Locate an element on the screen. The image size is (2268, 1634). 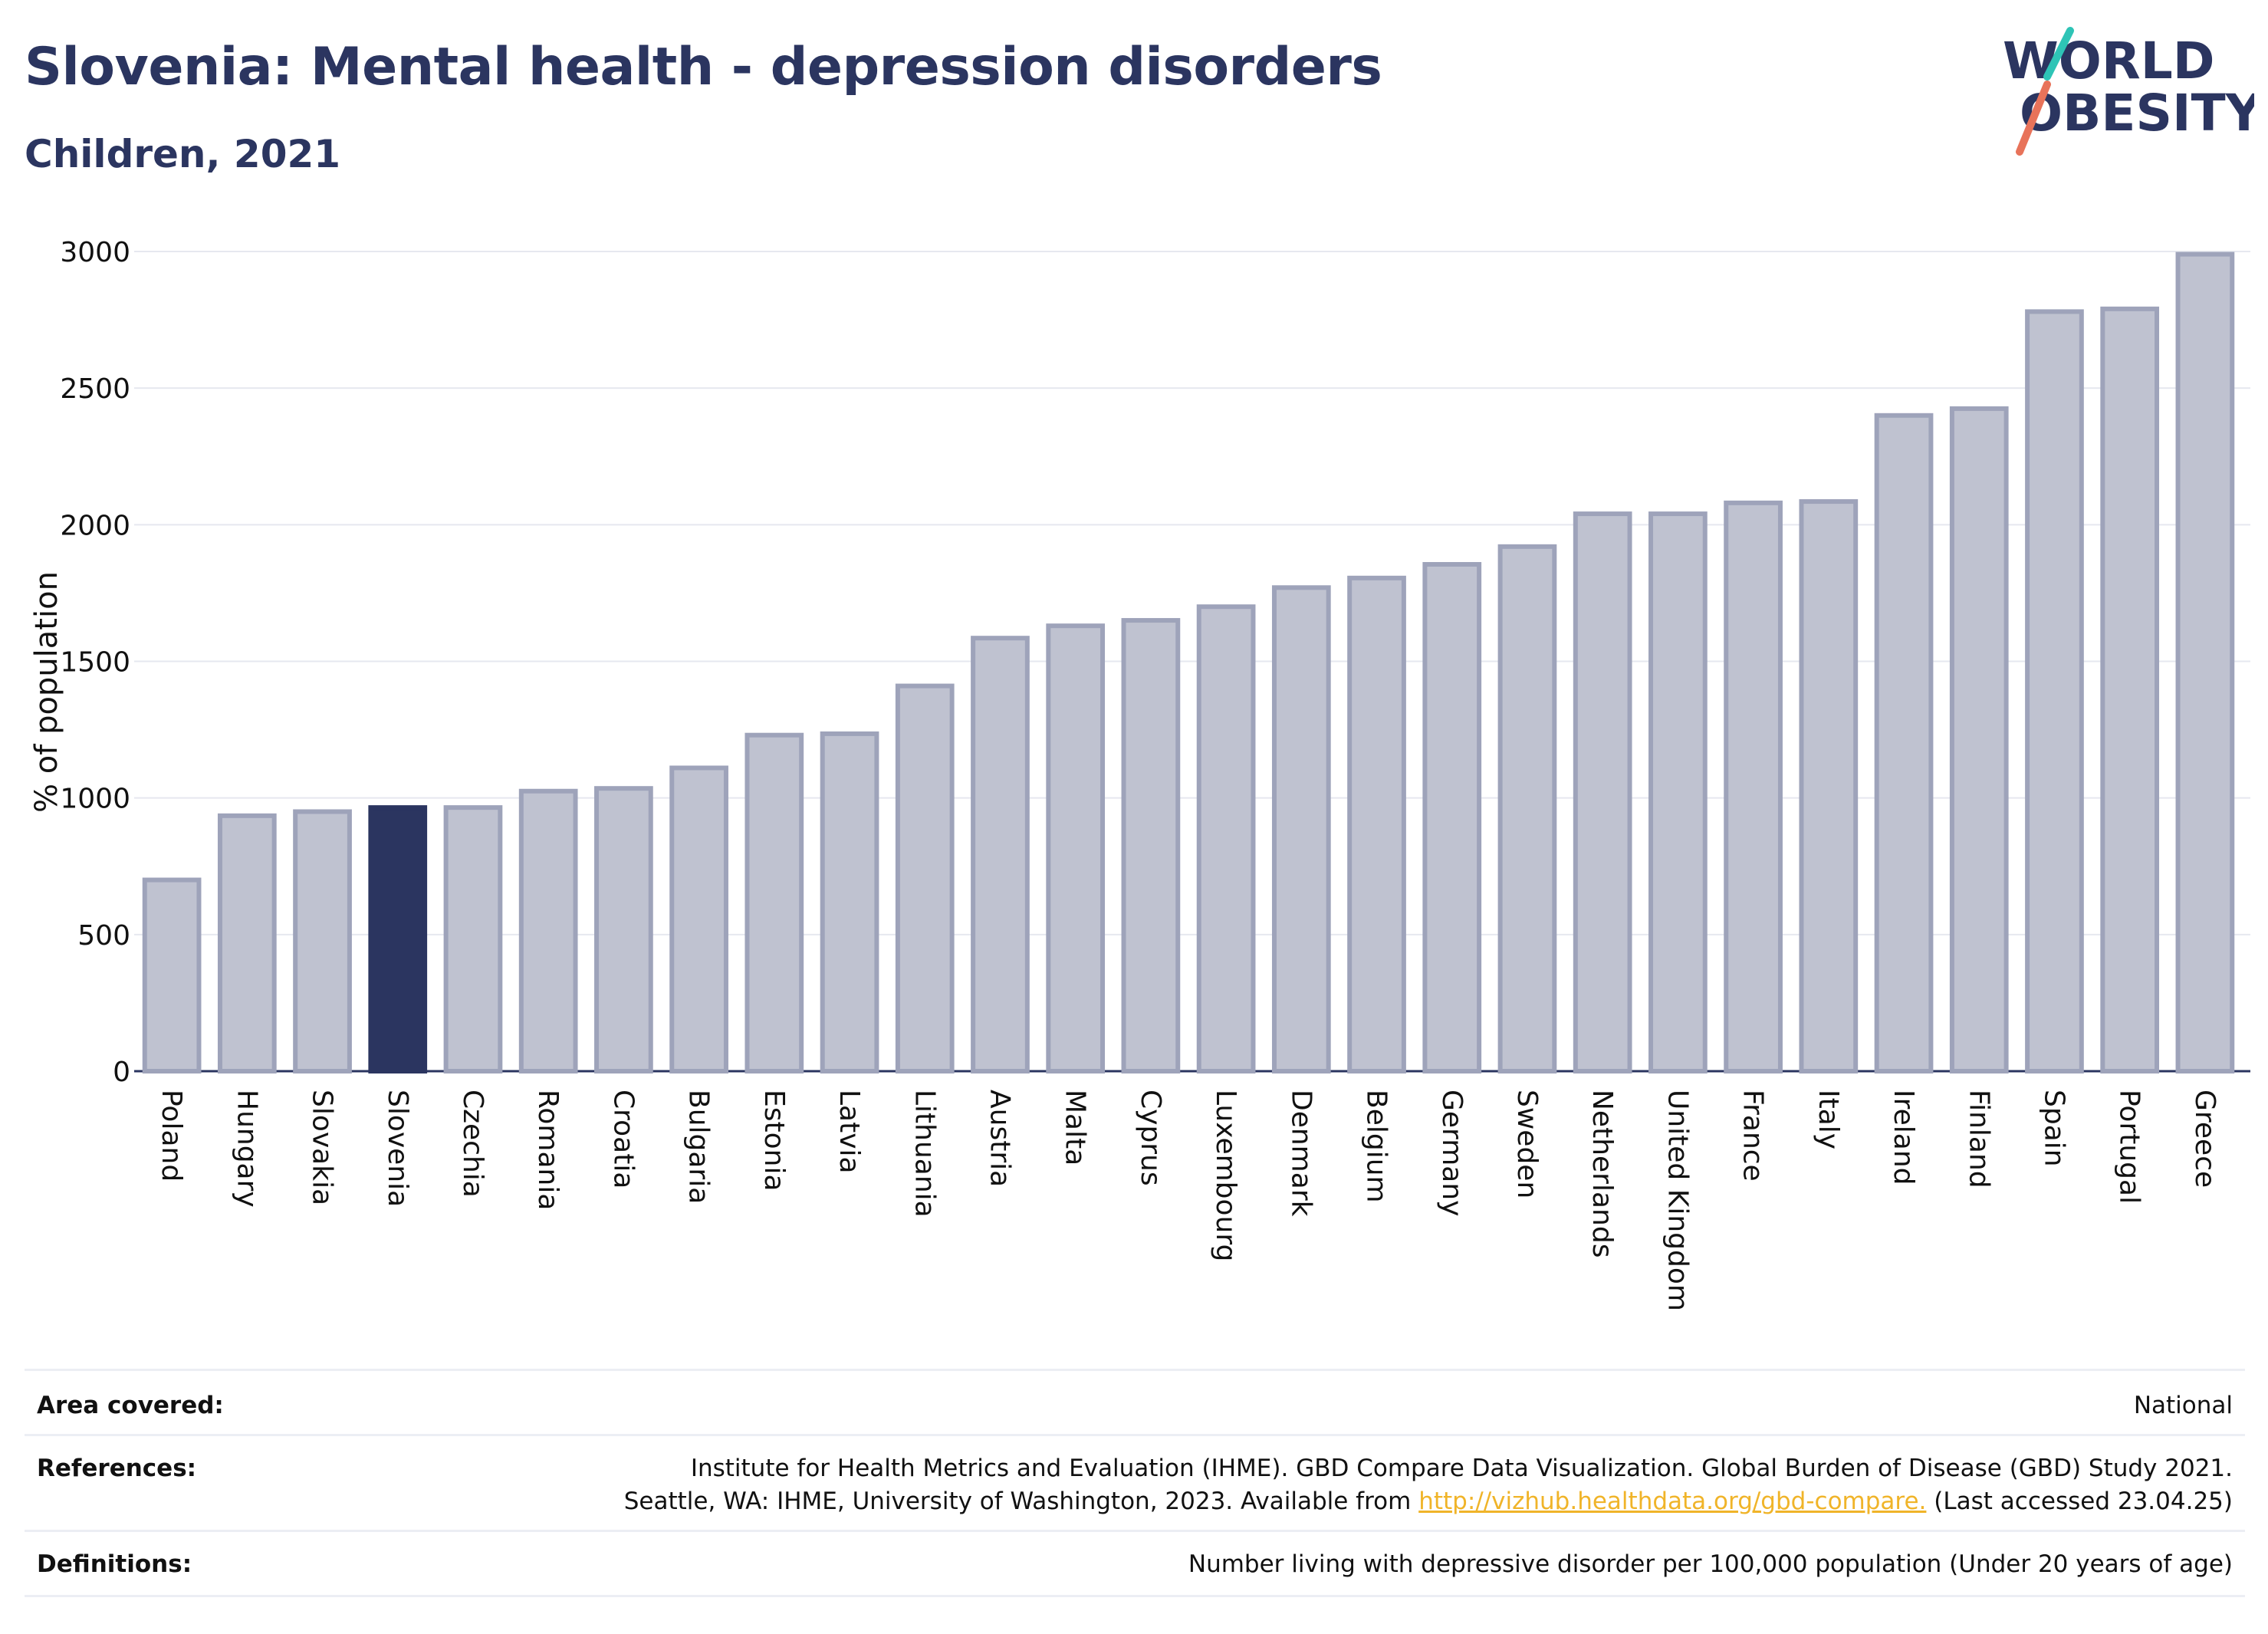
x-category-label: Romania is located at coordinates (548, 1150).